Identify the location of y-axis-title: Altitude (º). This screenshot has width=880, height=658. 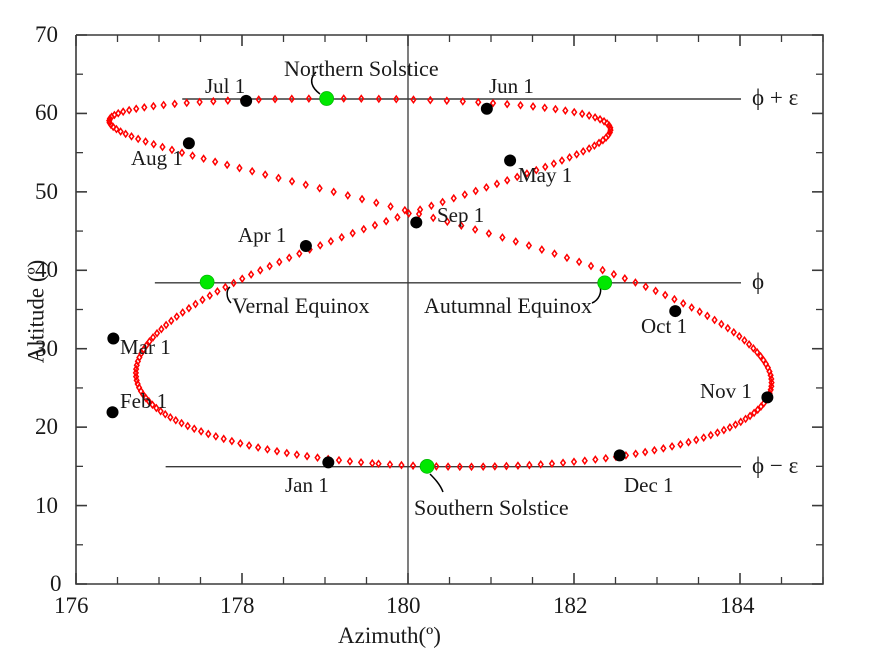
(36, 311).